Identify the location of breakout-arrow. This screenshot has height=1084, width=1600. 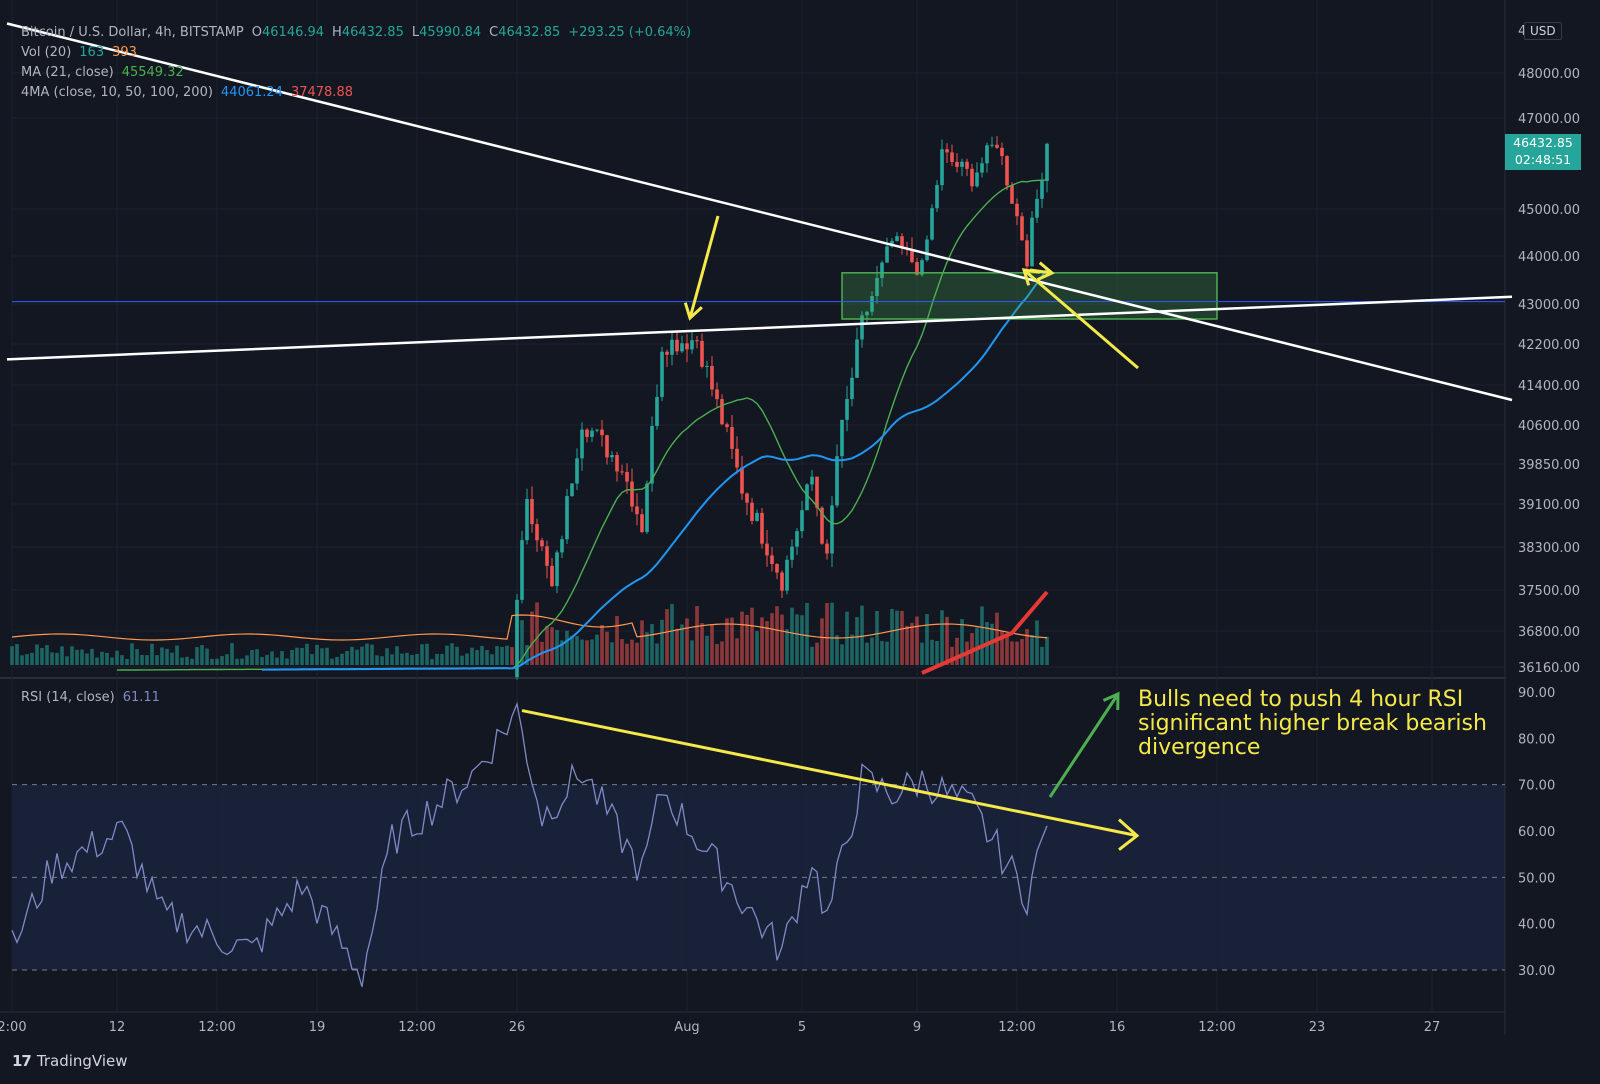
(701, 268).